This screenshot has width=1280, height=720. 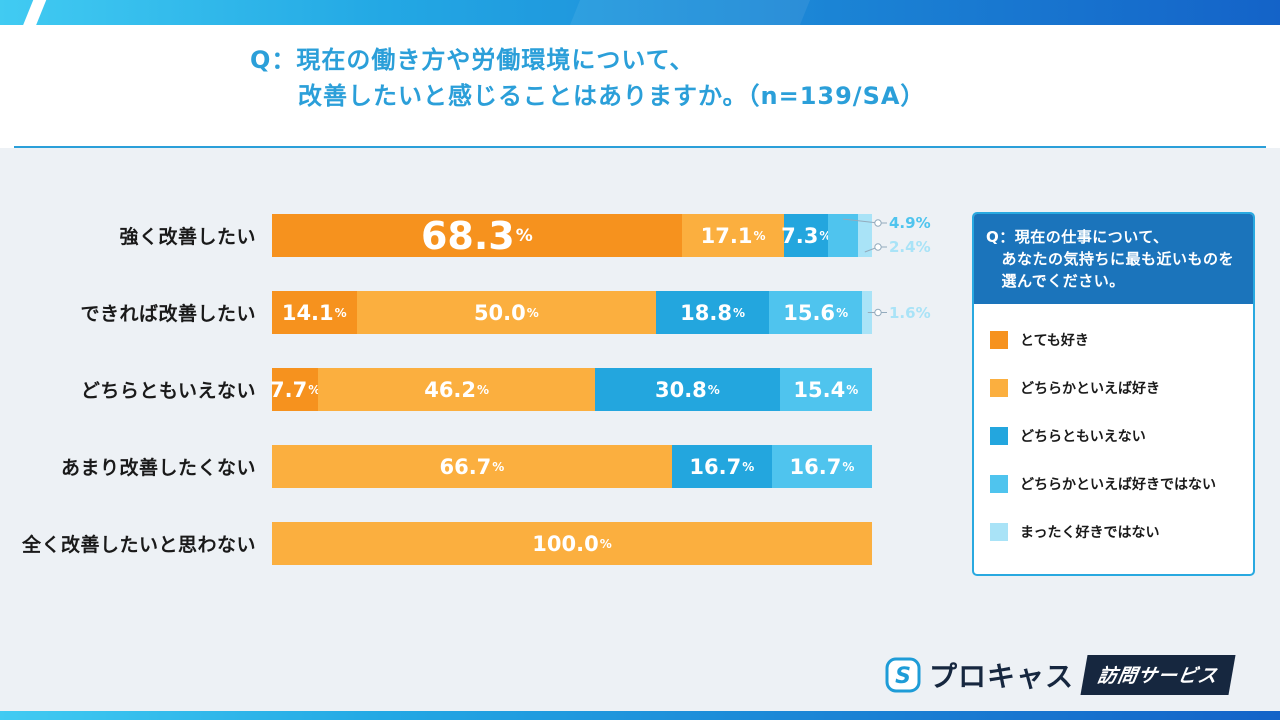 What do you see at coordinates (726, 235) in the screenshot?
I see `segment-value: 17.1` at bounding box center [726, 235].